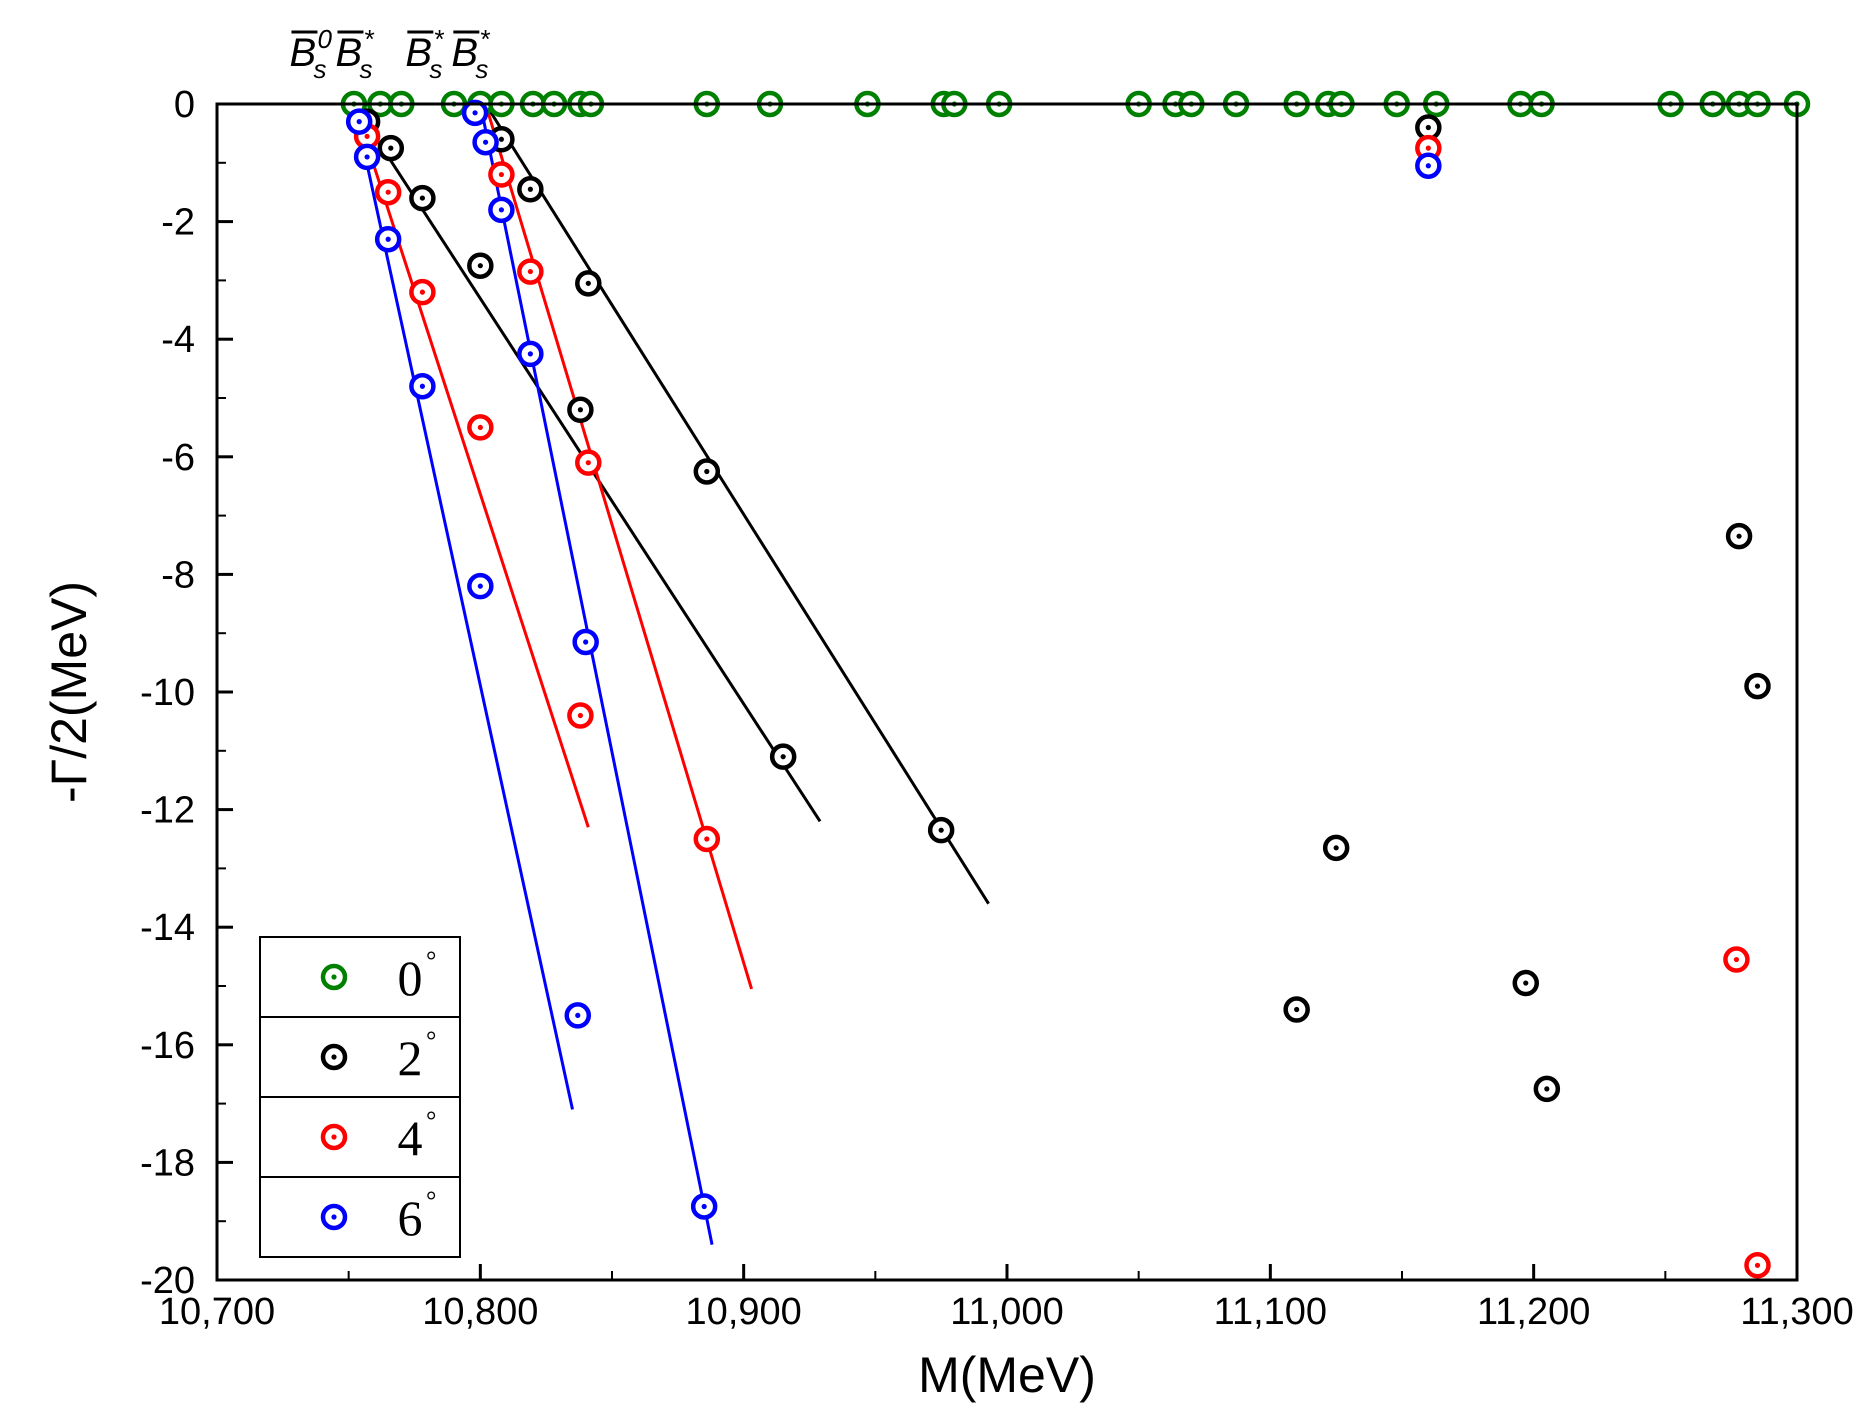  Describe the element at coordinates (360, 1057) in the screenshot. I see `legend-item: 2 °` at that location.